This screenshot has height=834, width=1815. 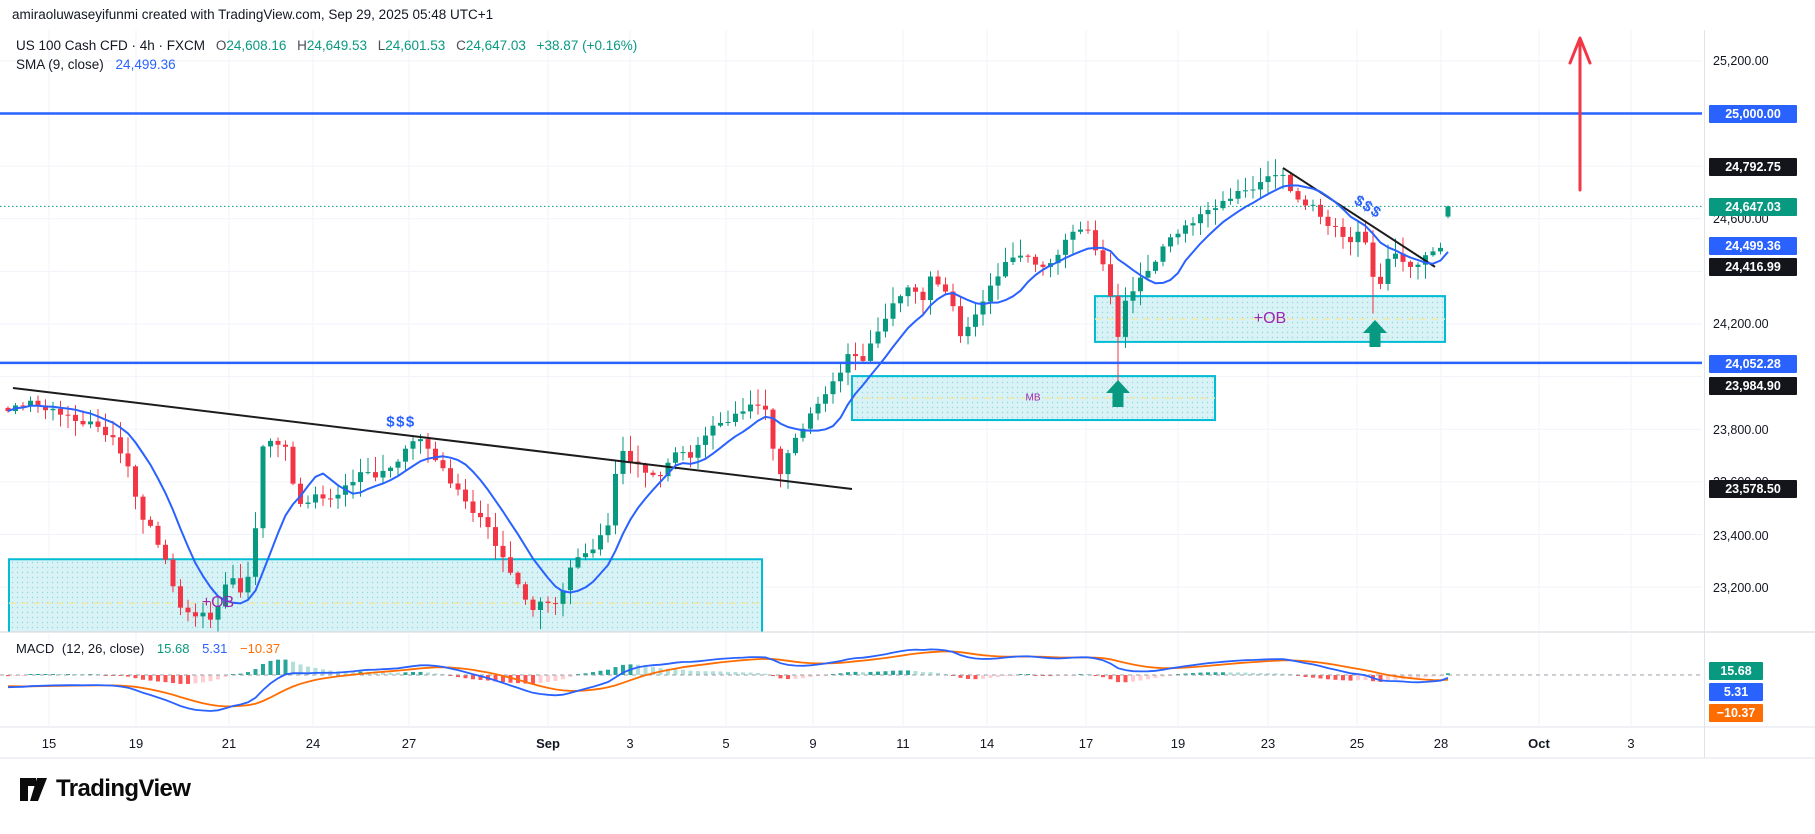 What do you see at coordinates (415, 45) in the screenshot?
I see `low-value: 24,601.53` at bounding box center [415, 45].